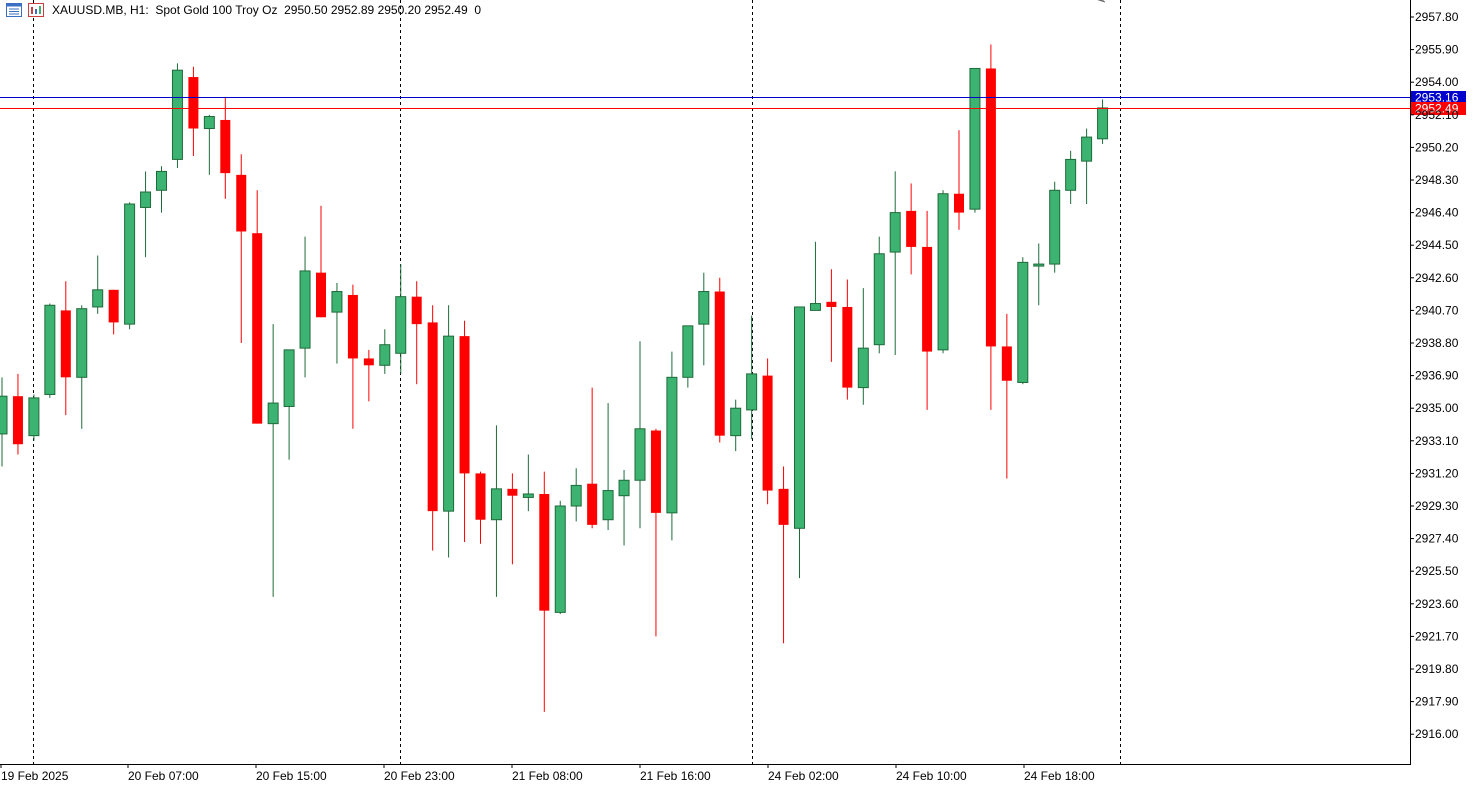 This screenshot has height=789, width=1482. I want to click on price-tick-label: 2921.70, so click(1437, 636).